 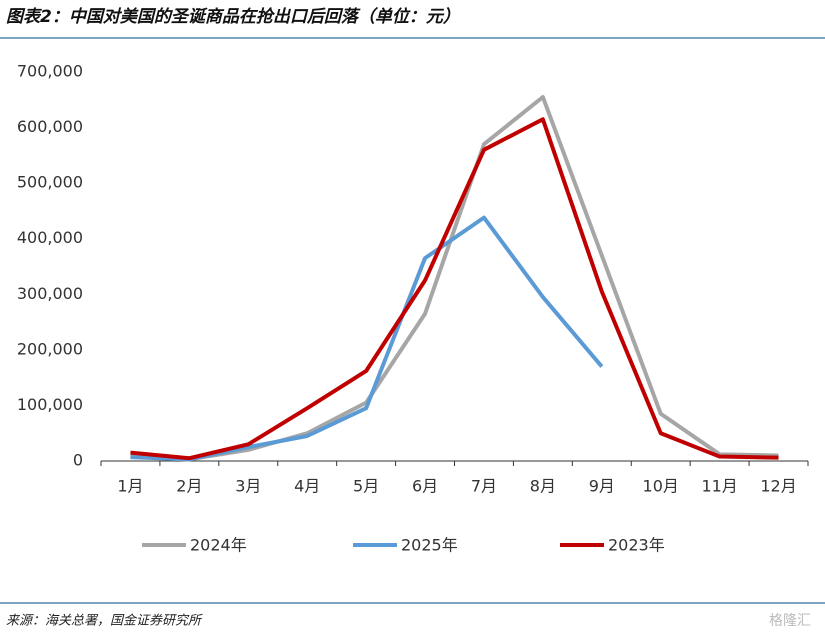 What do you see at coordinates (661, 486) in the screenshot?
I see `x-tick-label: 10月` at bounding box center [661, 486].